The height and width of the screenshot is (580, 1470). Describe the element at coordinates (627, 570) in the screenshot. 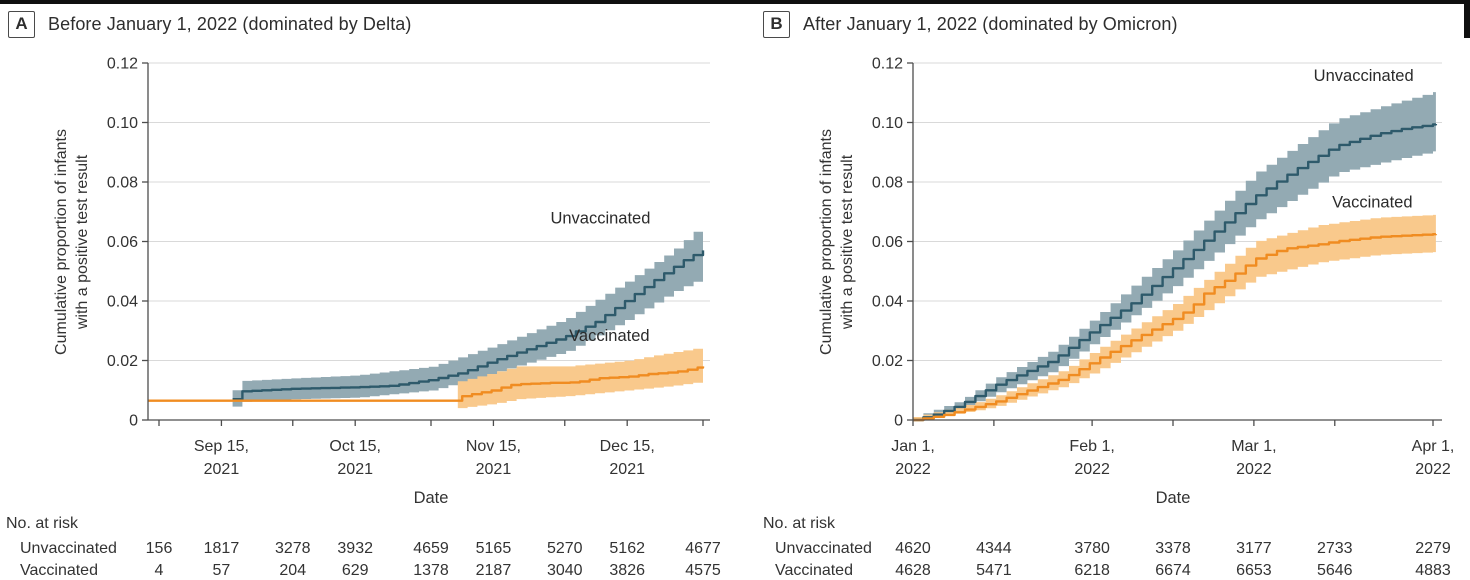

I see `risk-value: 3826` at that location.